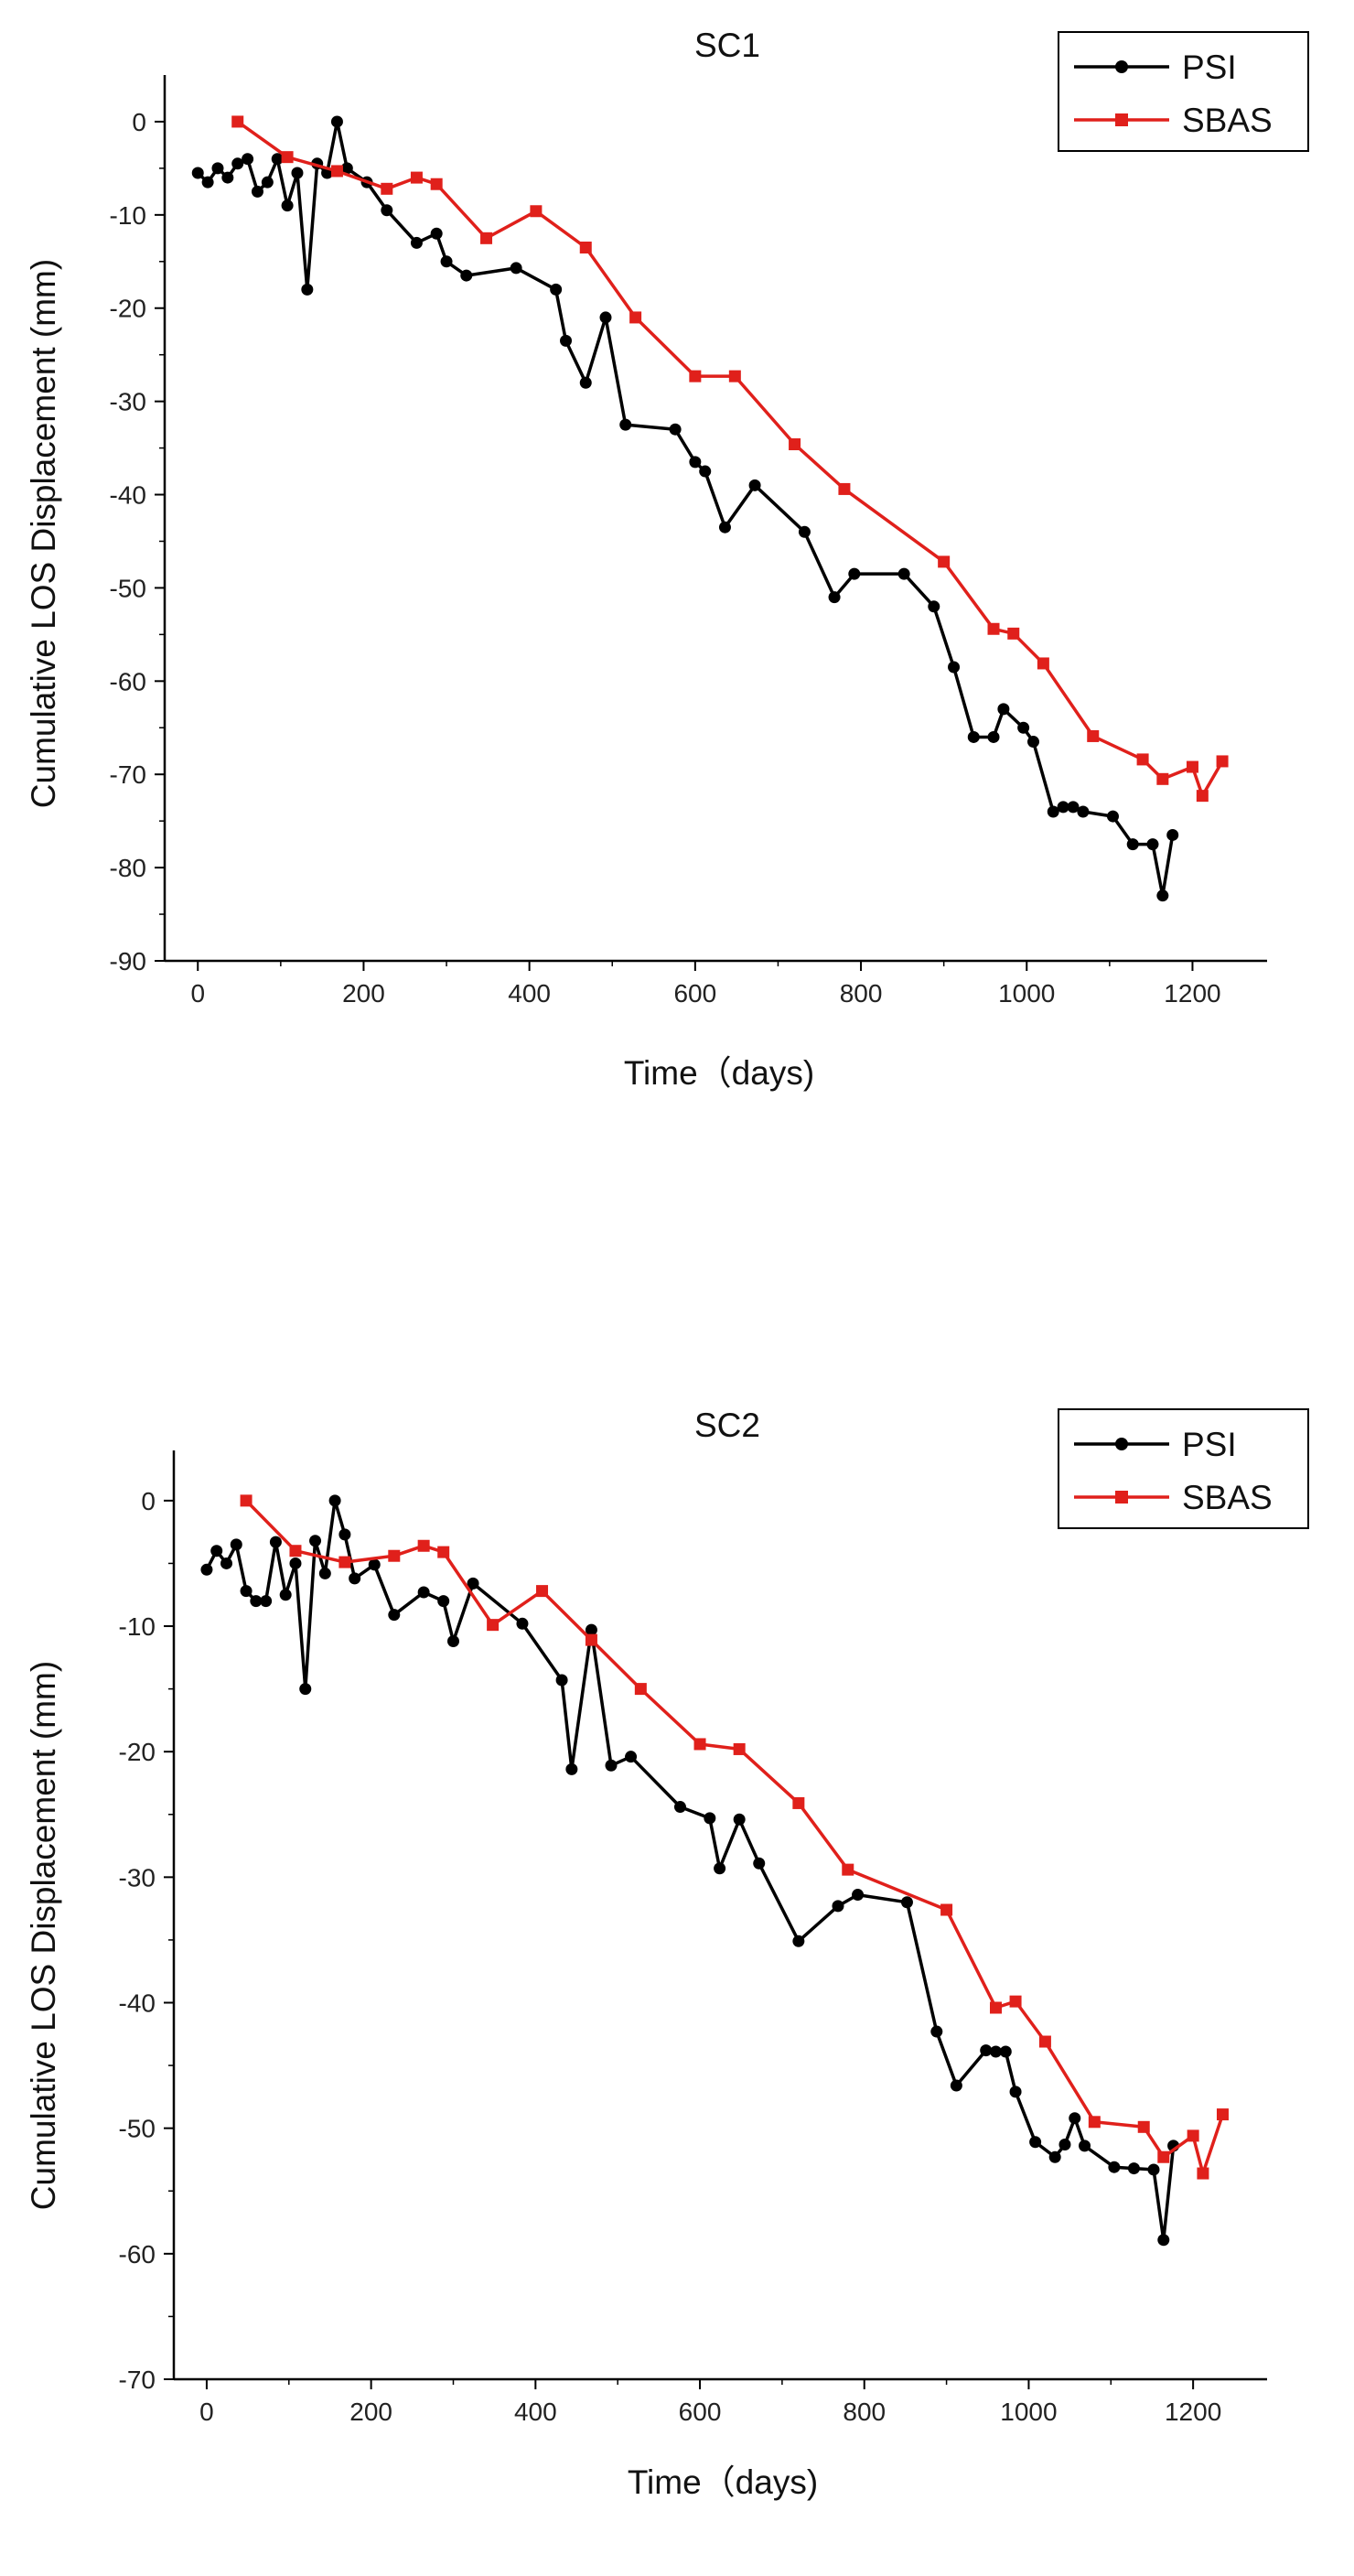 This screenshot has width=1354, height=2576. I want to click on y-tick-label: -40, so click(137, 2003).